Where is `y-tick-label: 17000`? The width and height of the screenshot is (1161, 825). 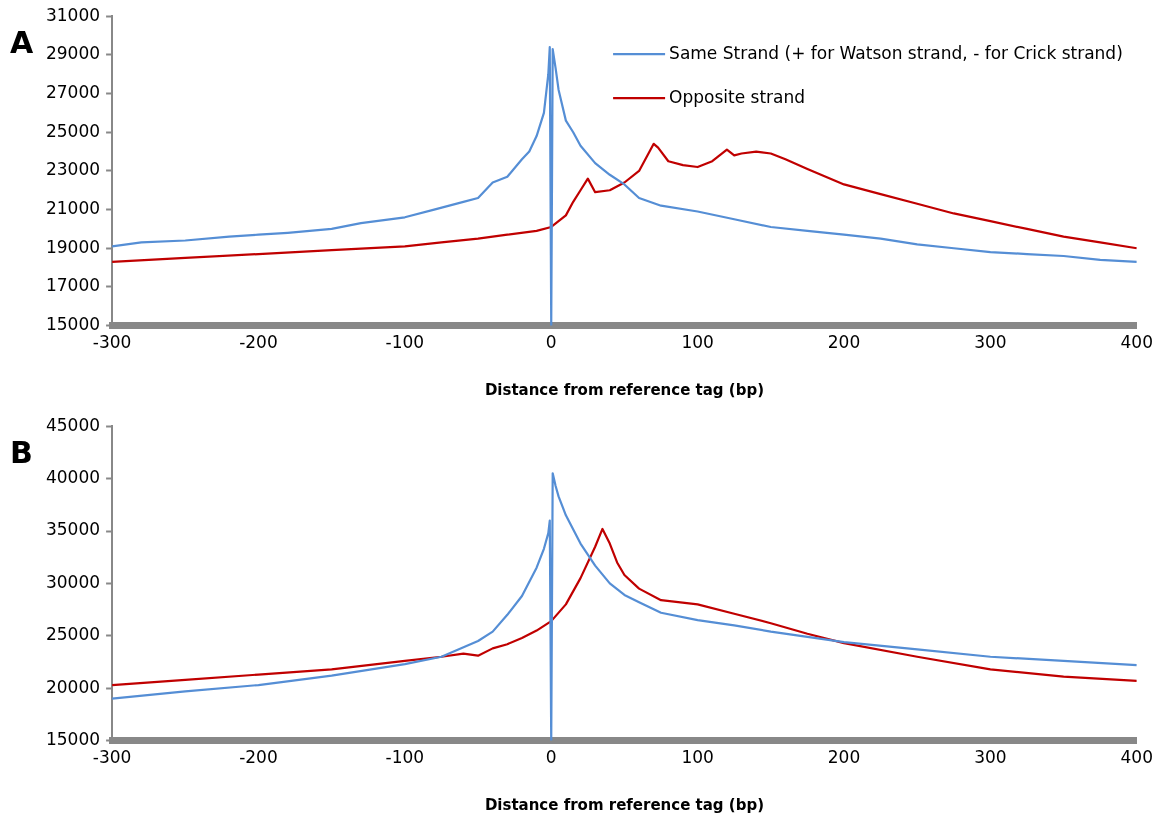 y-tick-label: 17000 is located at coordinates (73, 285).